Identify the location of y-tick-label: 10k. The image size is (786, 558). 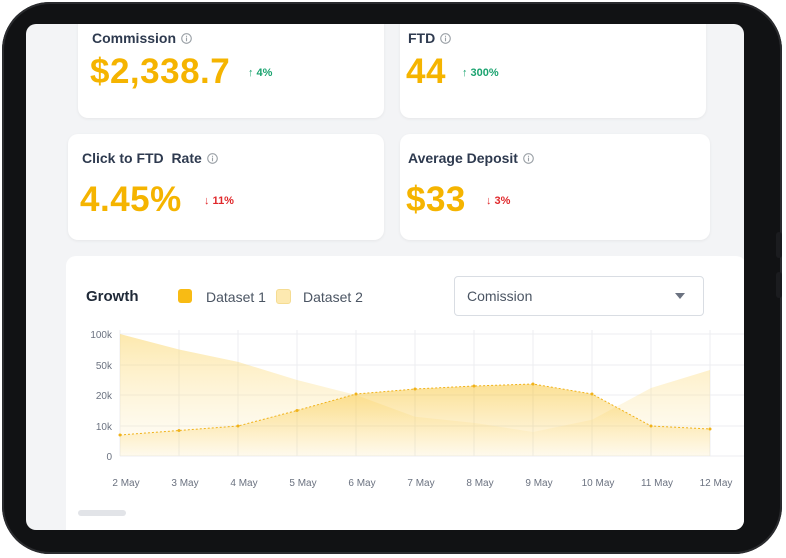
(104, 427).